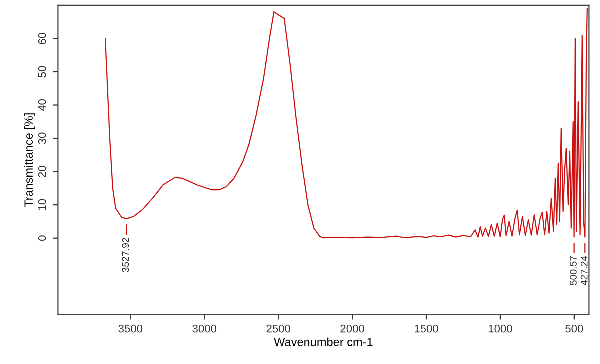 The height and width of the screenshot is (364, 600). I want to click on x-tick-label: 3500, so click(130, 328).